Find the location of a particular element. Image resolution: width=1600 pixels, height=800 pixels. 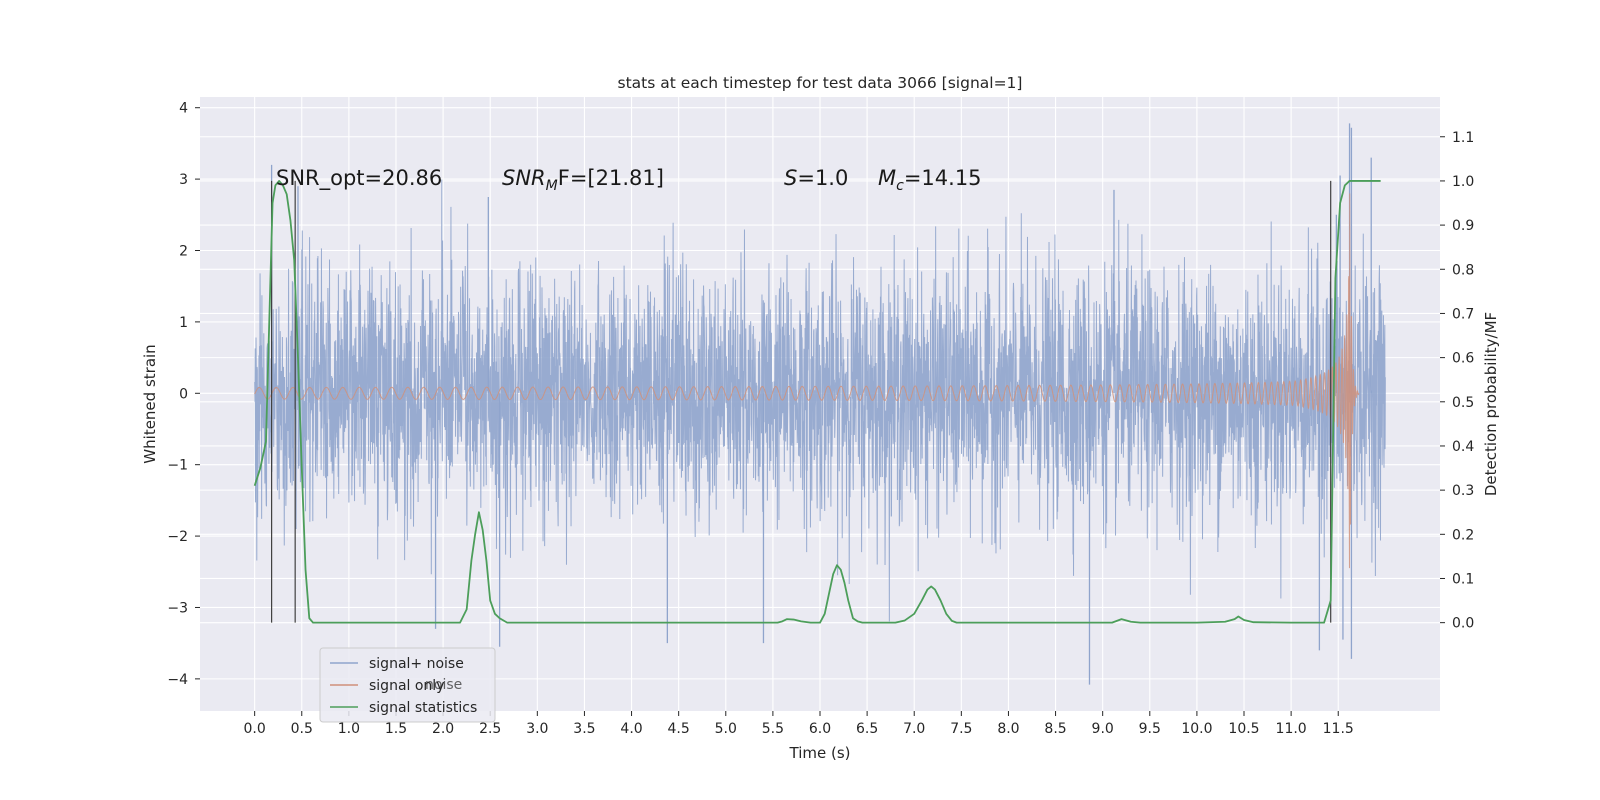

x-tick-label: 10.0 is located at coordinates (1196, 729).